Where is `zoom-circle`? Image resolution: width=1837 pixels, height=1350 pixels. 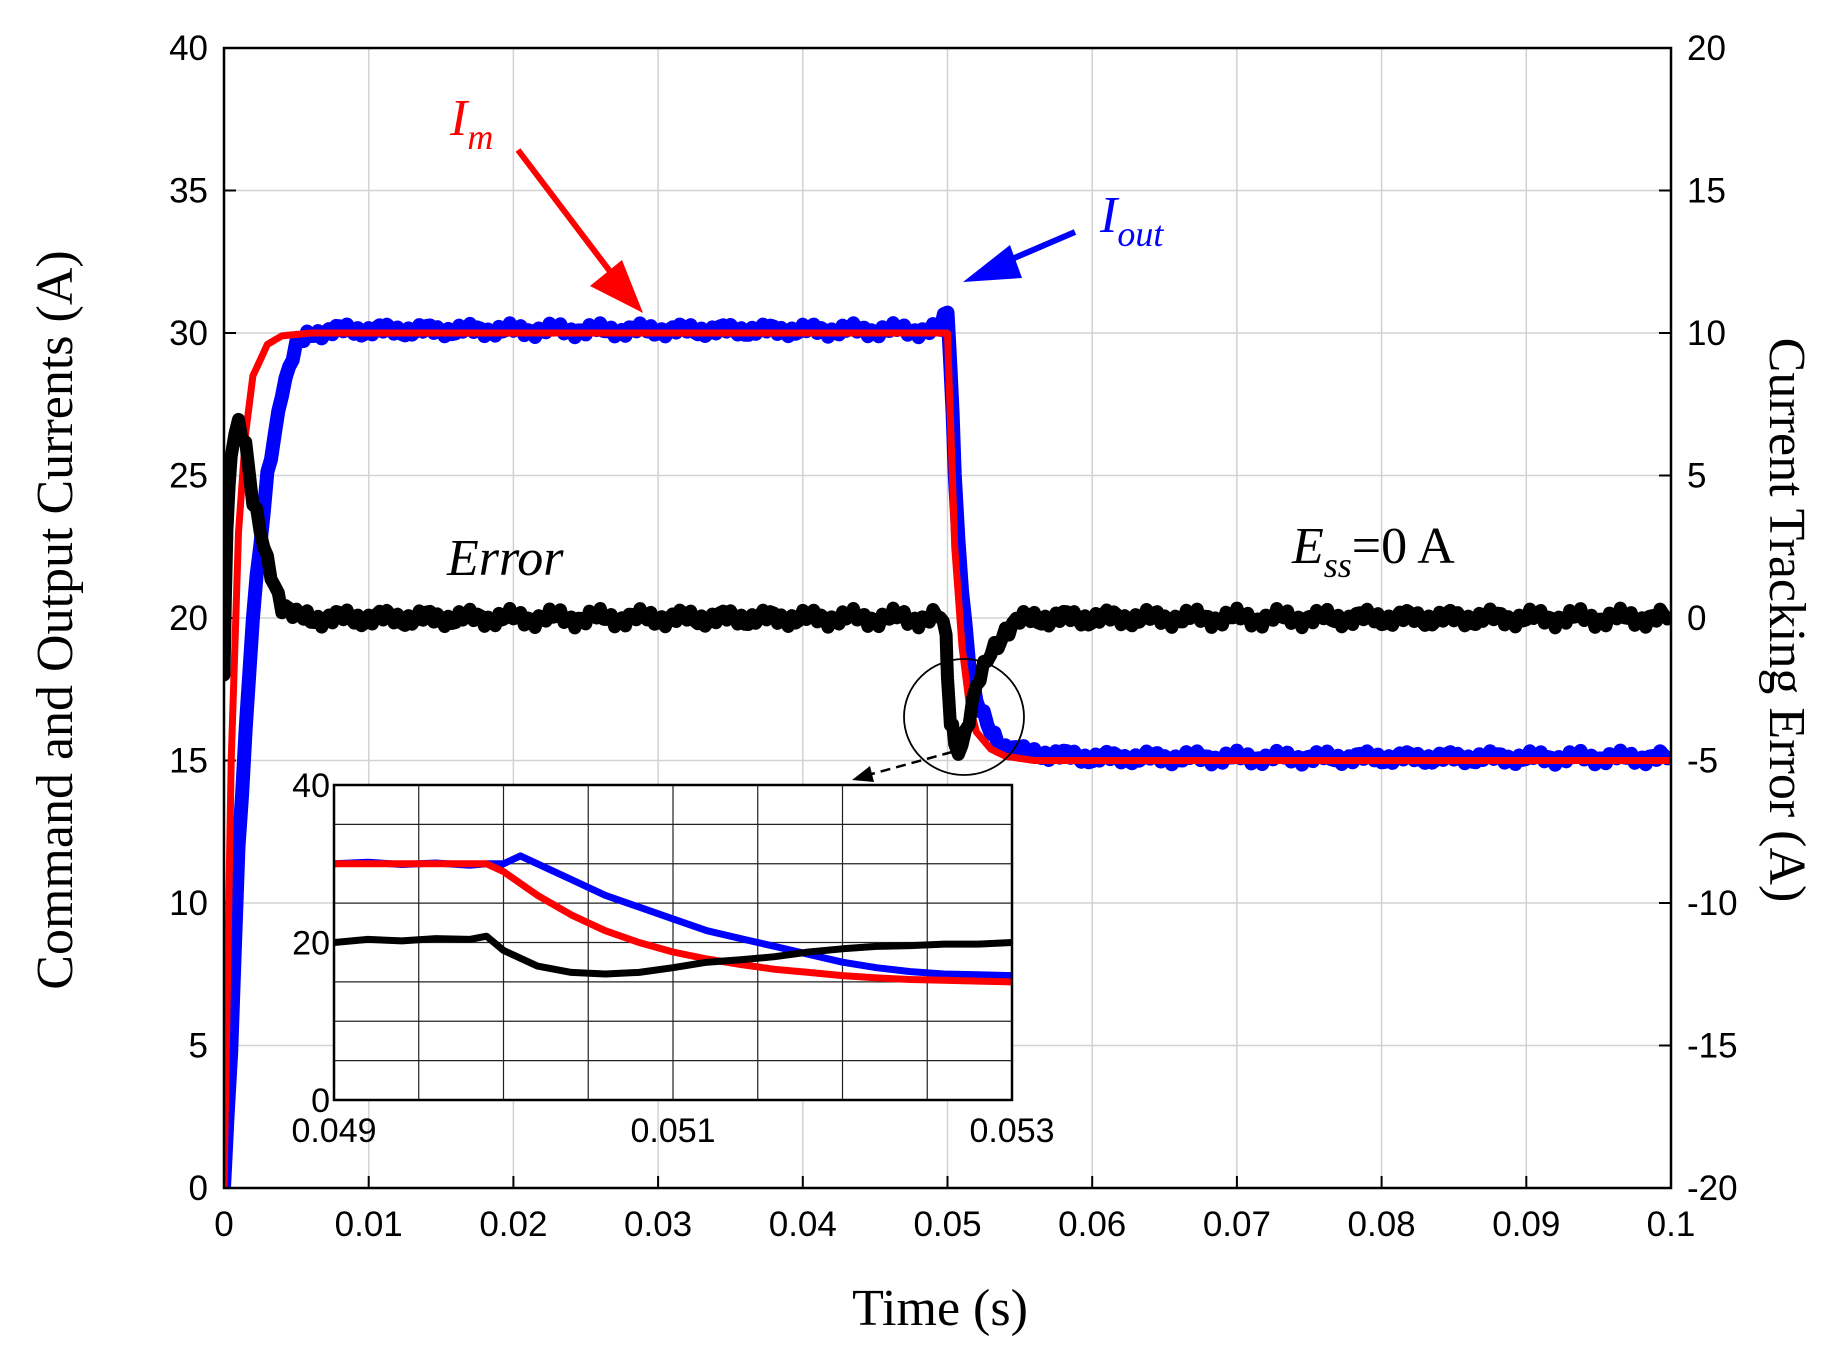
zoom-circle is located at coordinates (964, 717).